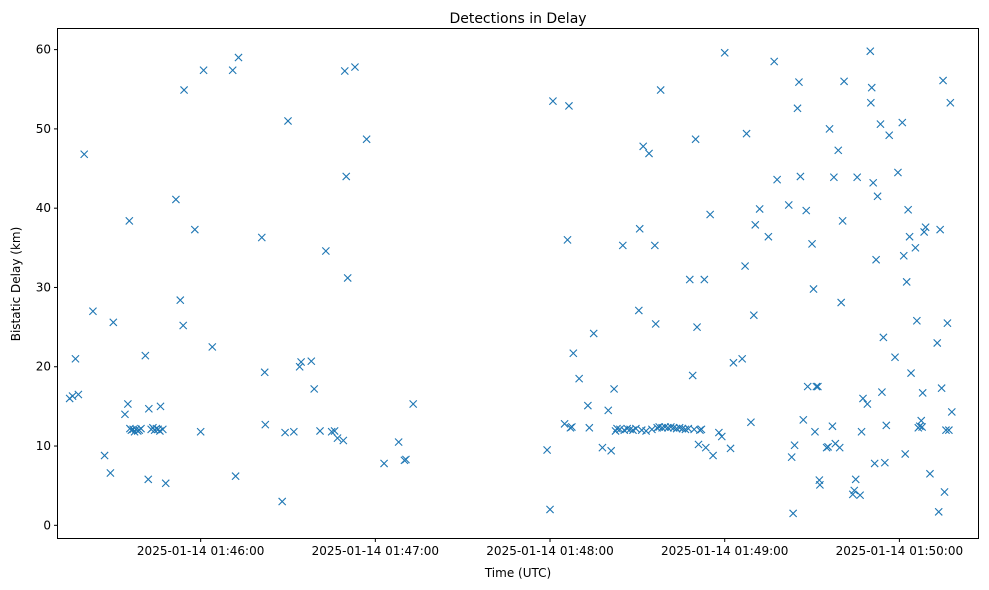  What do you see at coordinates (517, 19) in the screenshot?
I see `chart-title: Detections in Delay` at bounding box center [517, 19].